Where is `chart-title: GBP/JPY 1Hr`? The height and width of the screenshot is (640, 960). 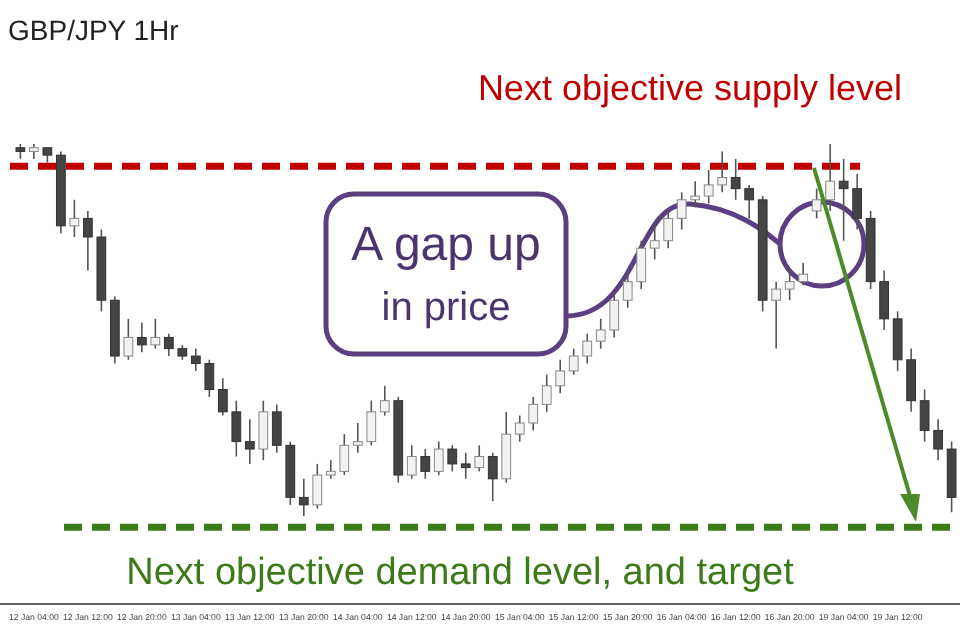
chart-title: GBP/JPY 1Hr is located at coordinates (94, 30).